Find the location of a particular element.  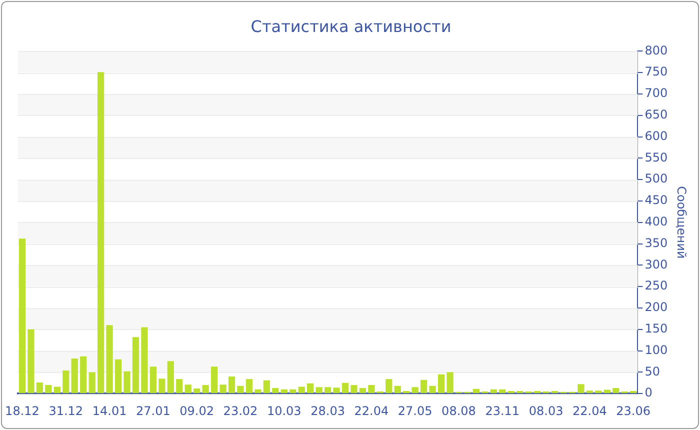

x-tick-label: 23.02 is located at coordinates (240, 411).